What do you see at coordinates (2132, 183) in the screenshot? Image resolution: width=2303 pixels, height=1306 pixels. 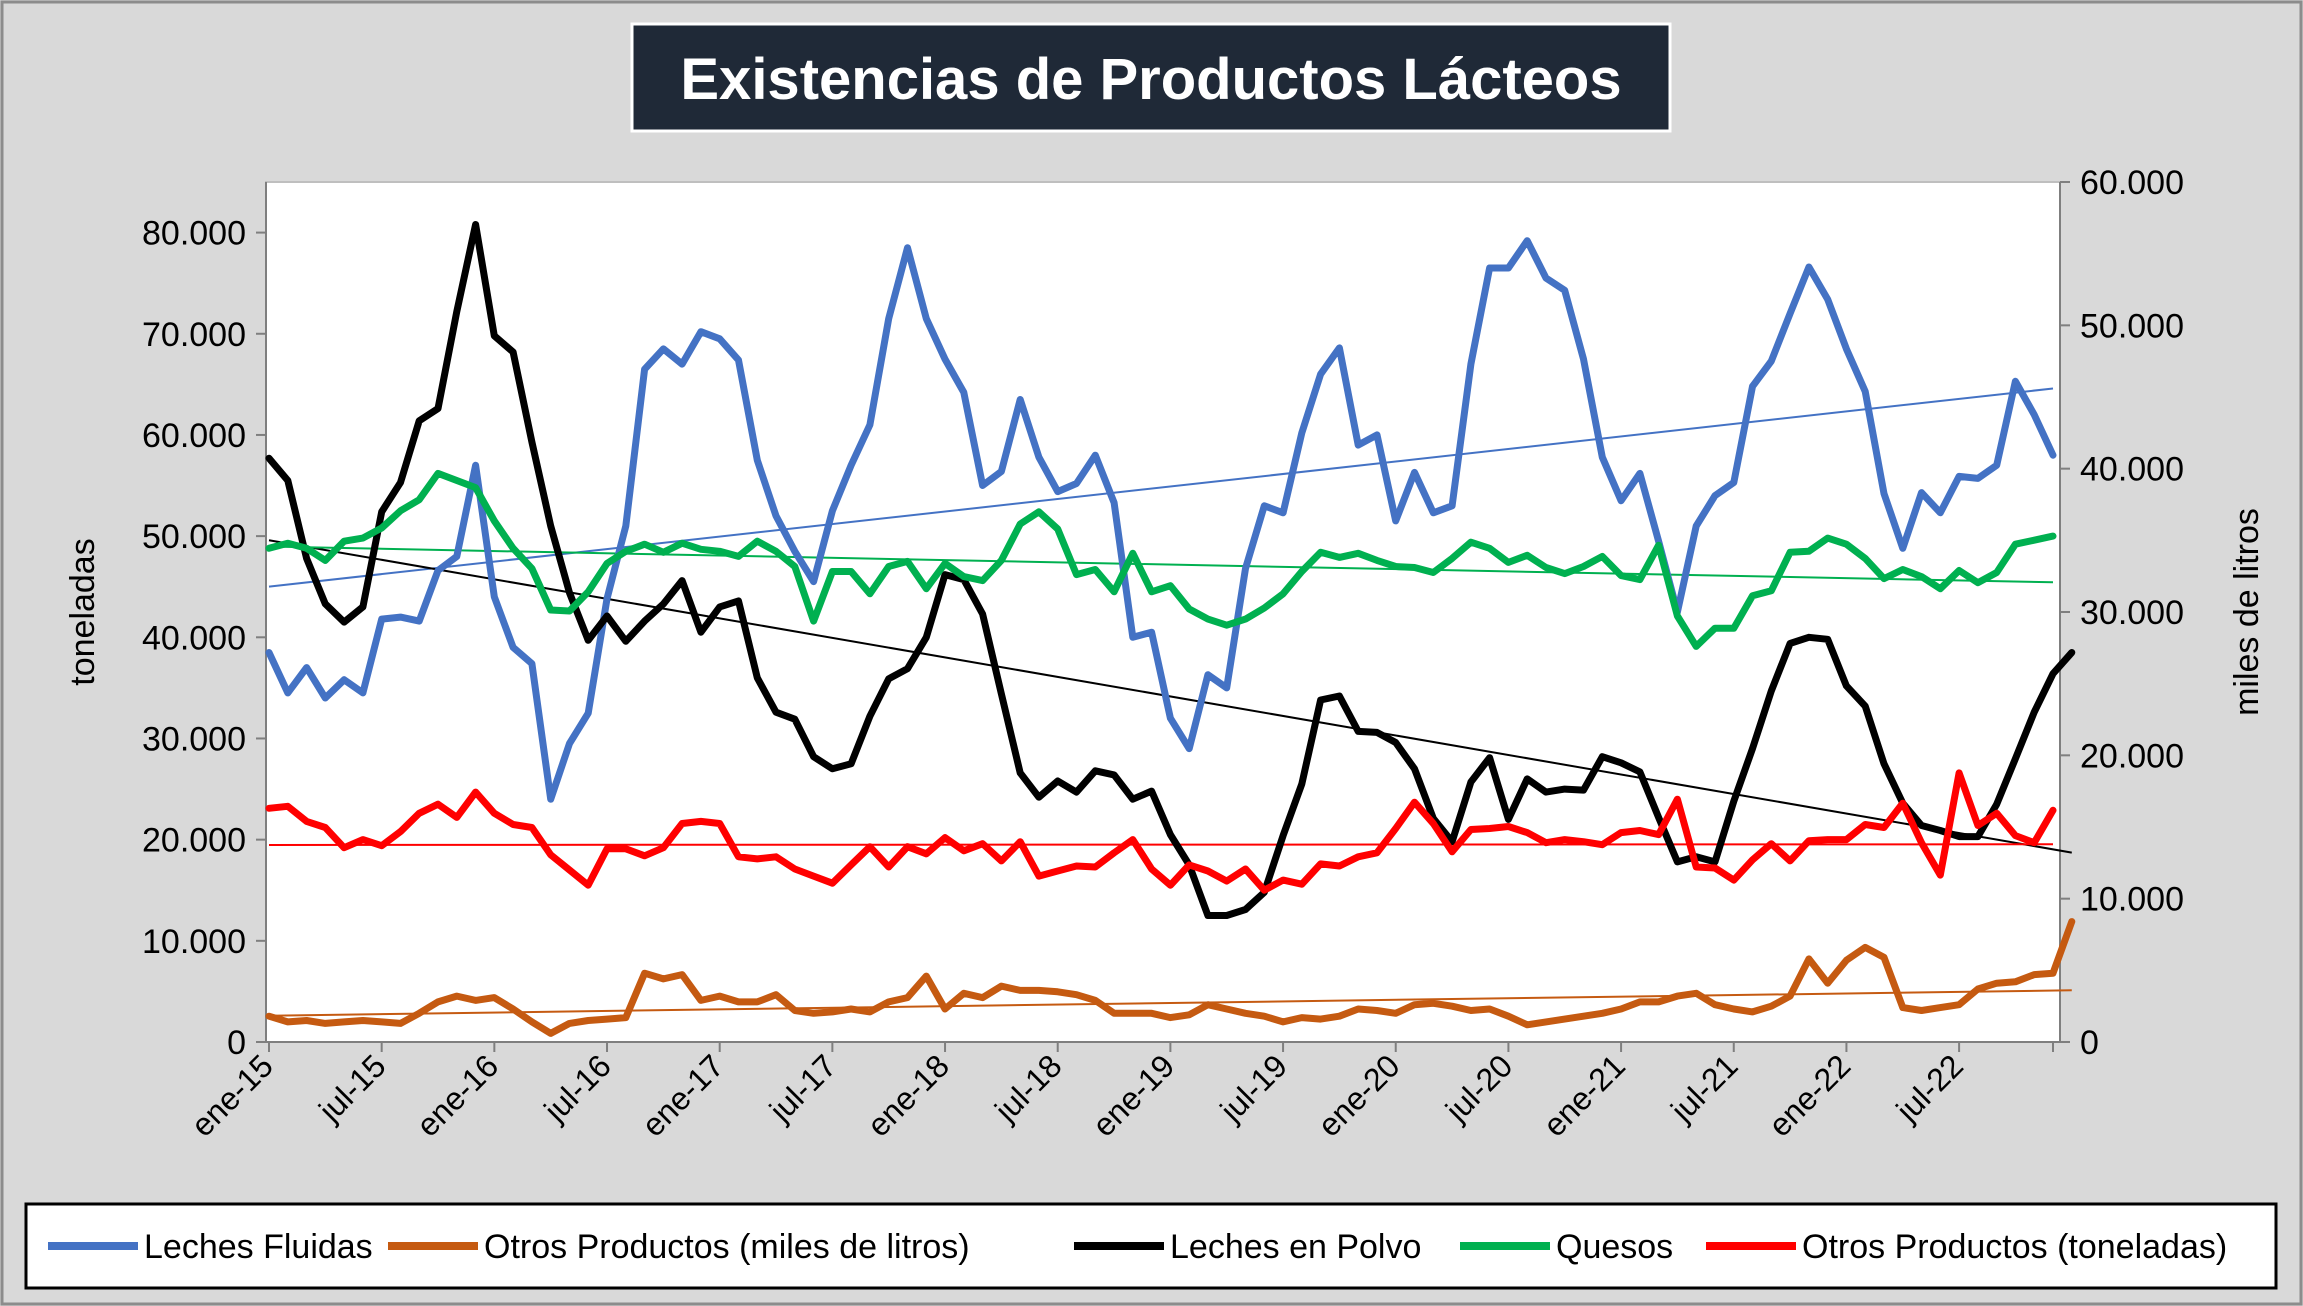 I see `y2-tick-label: 60.000` at bounding box center [2132, 183].